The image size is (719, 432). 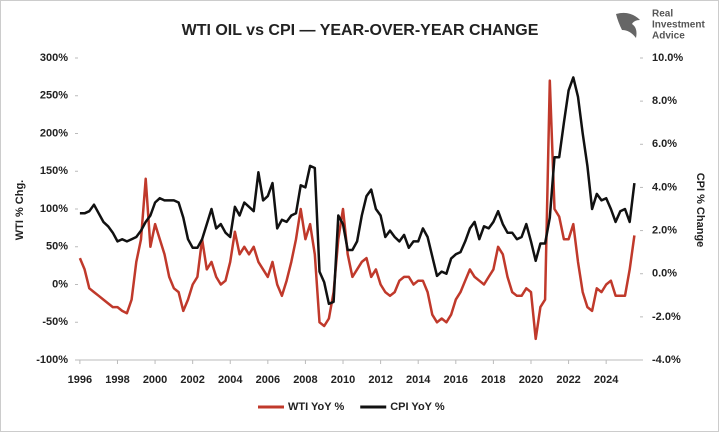 What do you see at coordinates (54, 209) in the screenshot?
I see `y-tick-label: 100%` at bounding box center [54, 209].